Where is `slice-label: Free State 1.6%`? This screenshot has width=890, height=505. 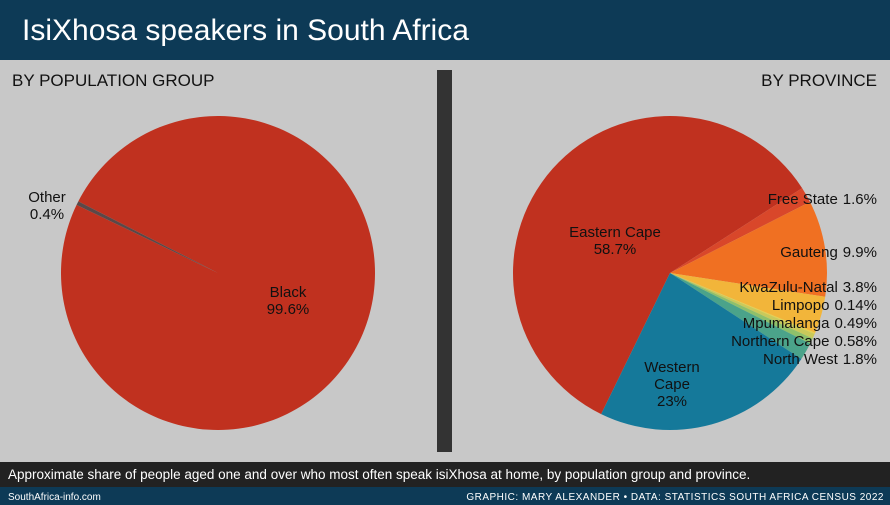
slice-label: Free State 1.6% is located at coordinates (822, 199).